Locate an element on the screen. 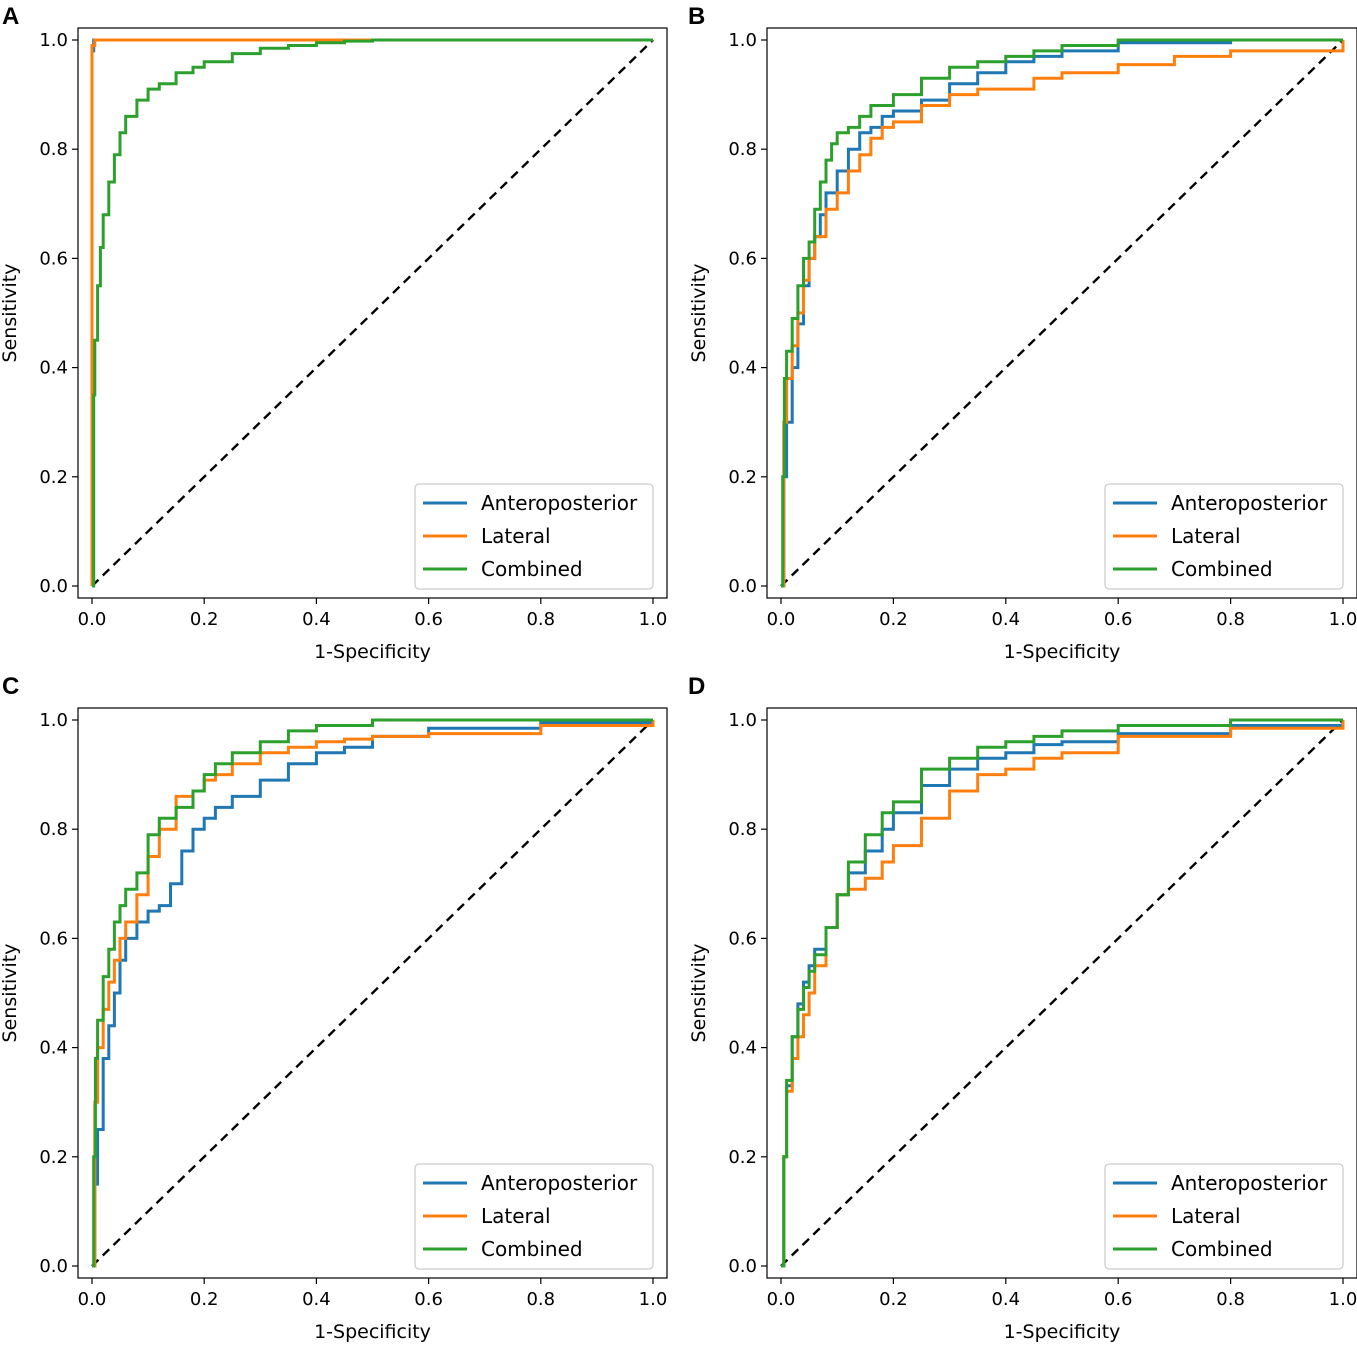  x-tick-label-a-3: 0.6 is located at coordinates (428, 619).